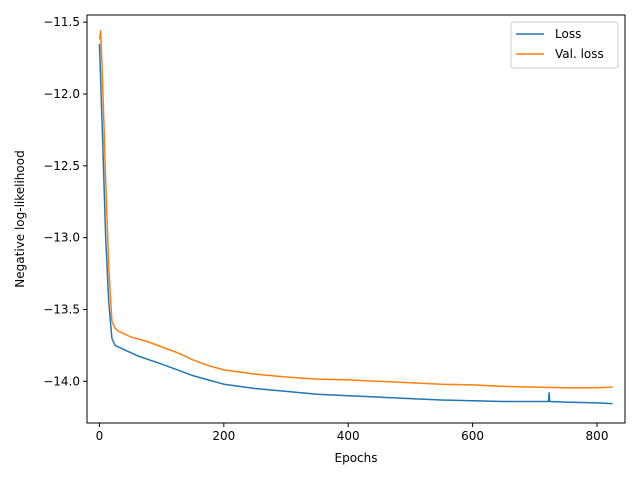 The image size is (640, 480). Describe the element at coordinates (61, 166) in the screenshot. I see `y-tick-label: −12.5` at that location.